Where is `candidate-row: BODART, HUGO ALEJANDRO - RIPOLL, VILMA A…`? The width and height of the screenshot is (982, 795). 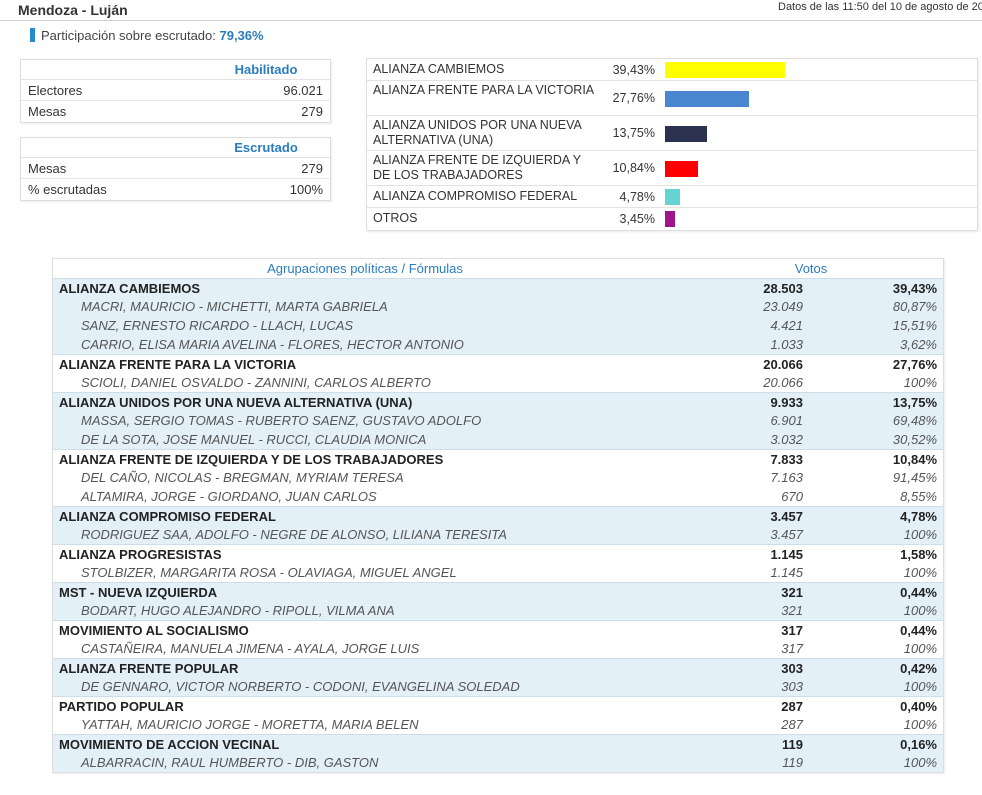 candidate-row: BODART, HUGO ALEJANDRO - RIPOLL, VILMA A… is located at coordinates (498, 610).